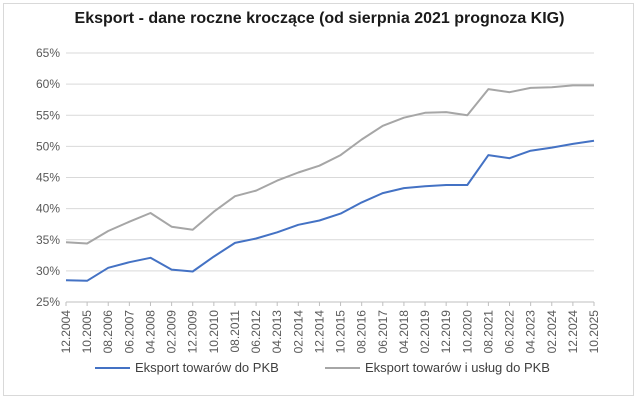 This screenshot has height=401, width=639. What do you see at coordinates (193, 332) in the screenshot?
I see `x-tick-label: 12.2009` at bounding box center [193, 332].